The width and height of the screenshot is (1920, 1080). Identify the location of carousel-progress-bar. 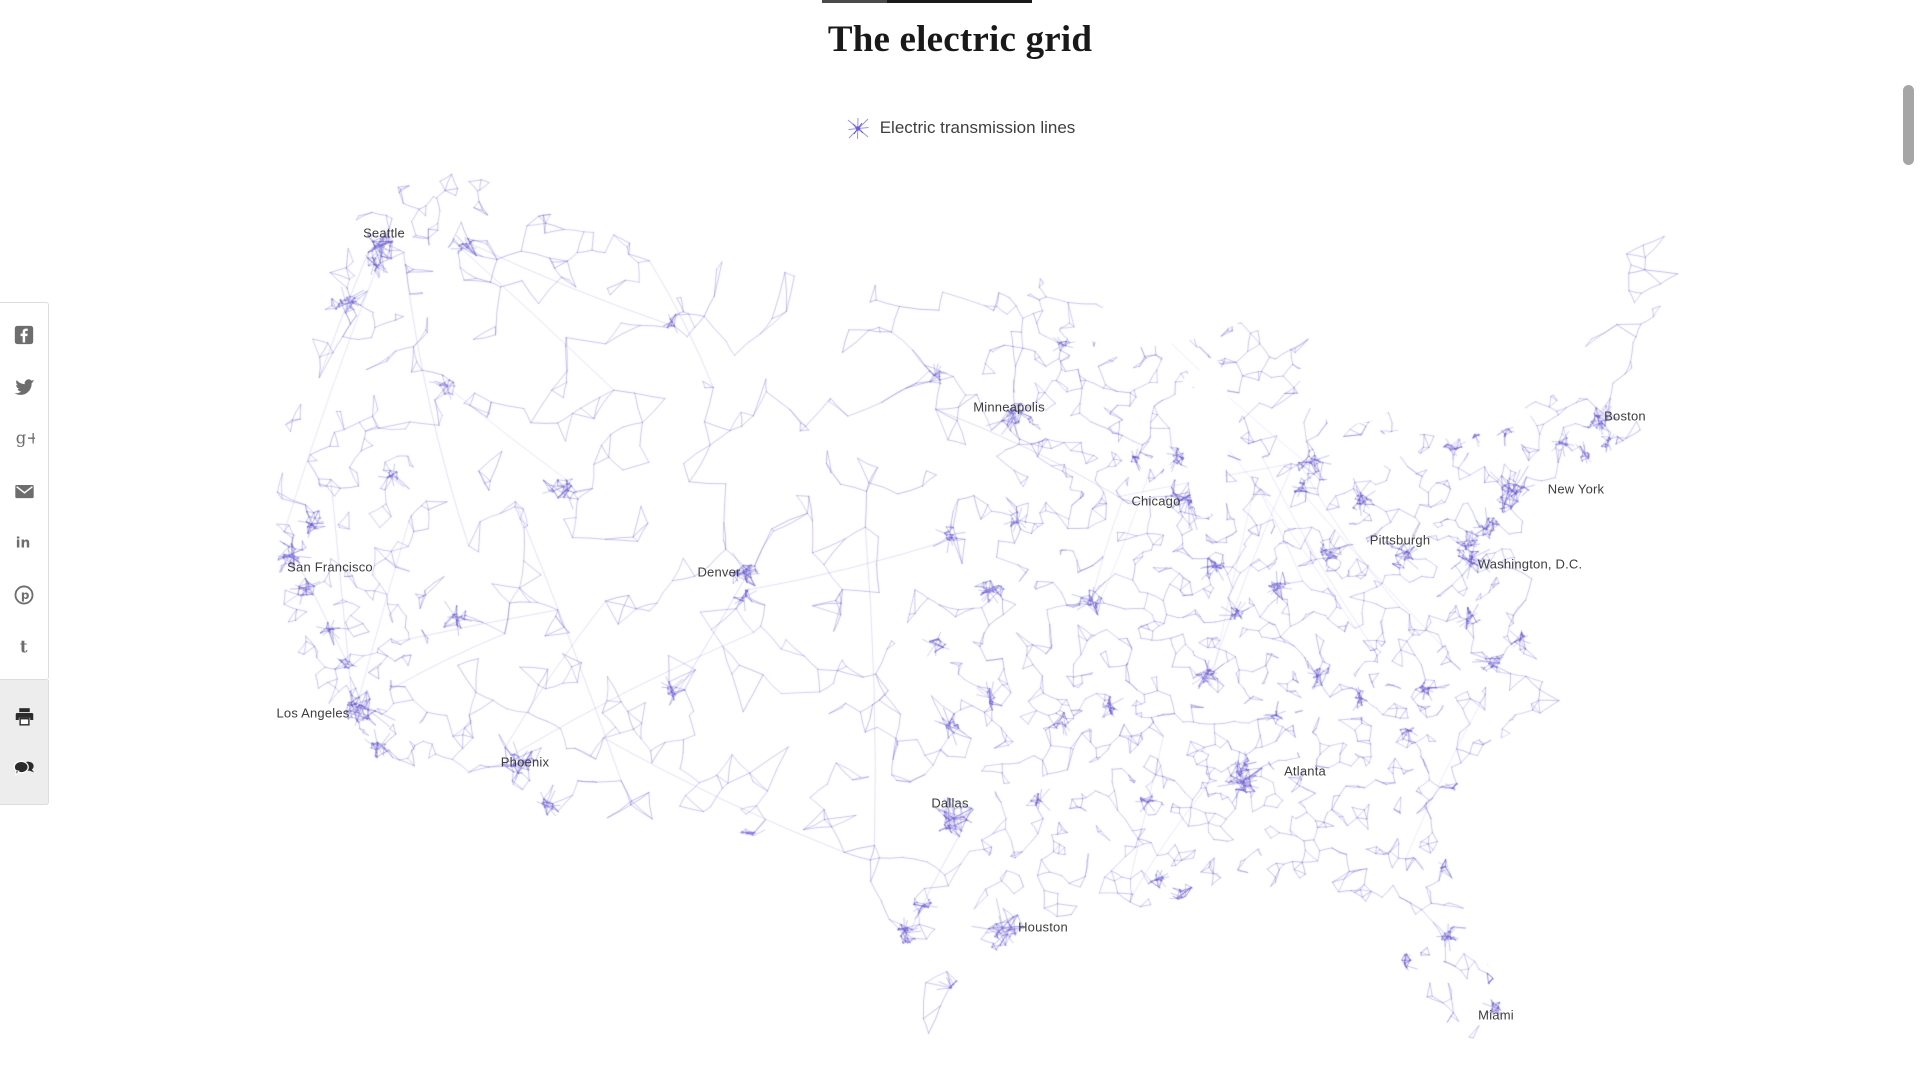
(927, 1).